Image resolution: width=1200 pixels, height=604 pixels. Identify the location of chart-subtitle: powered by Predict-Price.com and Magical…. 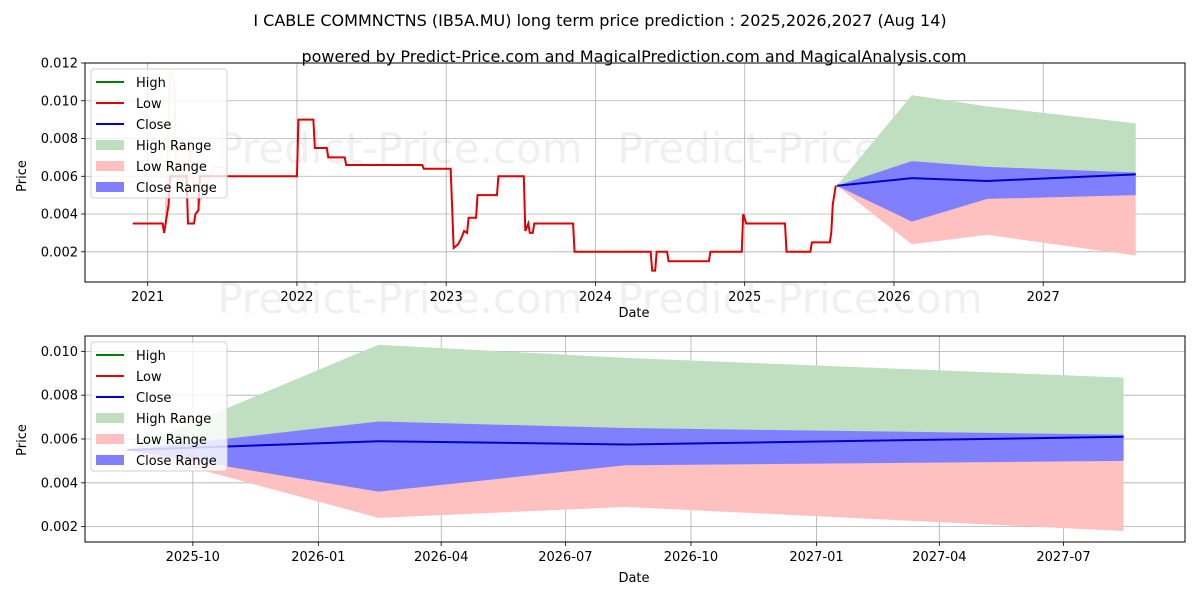
(633, 56).